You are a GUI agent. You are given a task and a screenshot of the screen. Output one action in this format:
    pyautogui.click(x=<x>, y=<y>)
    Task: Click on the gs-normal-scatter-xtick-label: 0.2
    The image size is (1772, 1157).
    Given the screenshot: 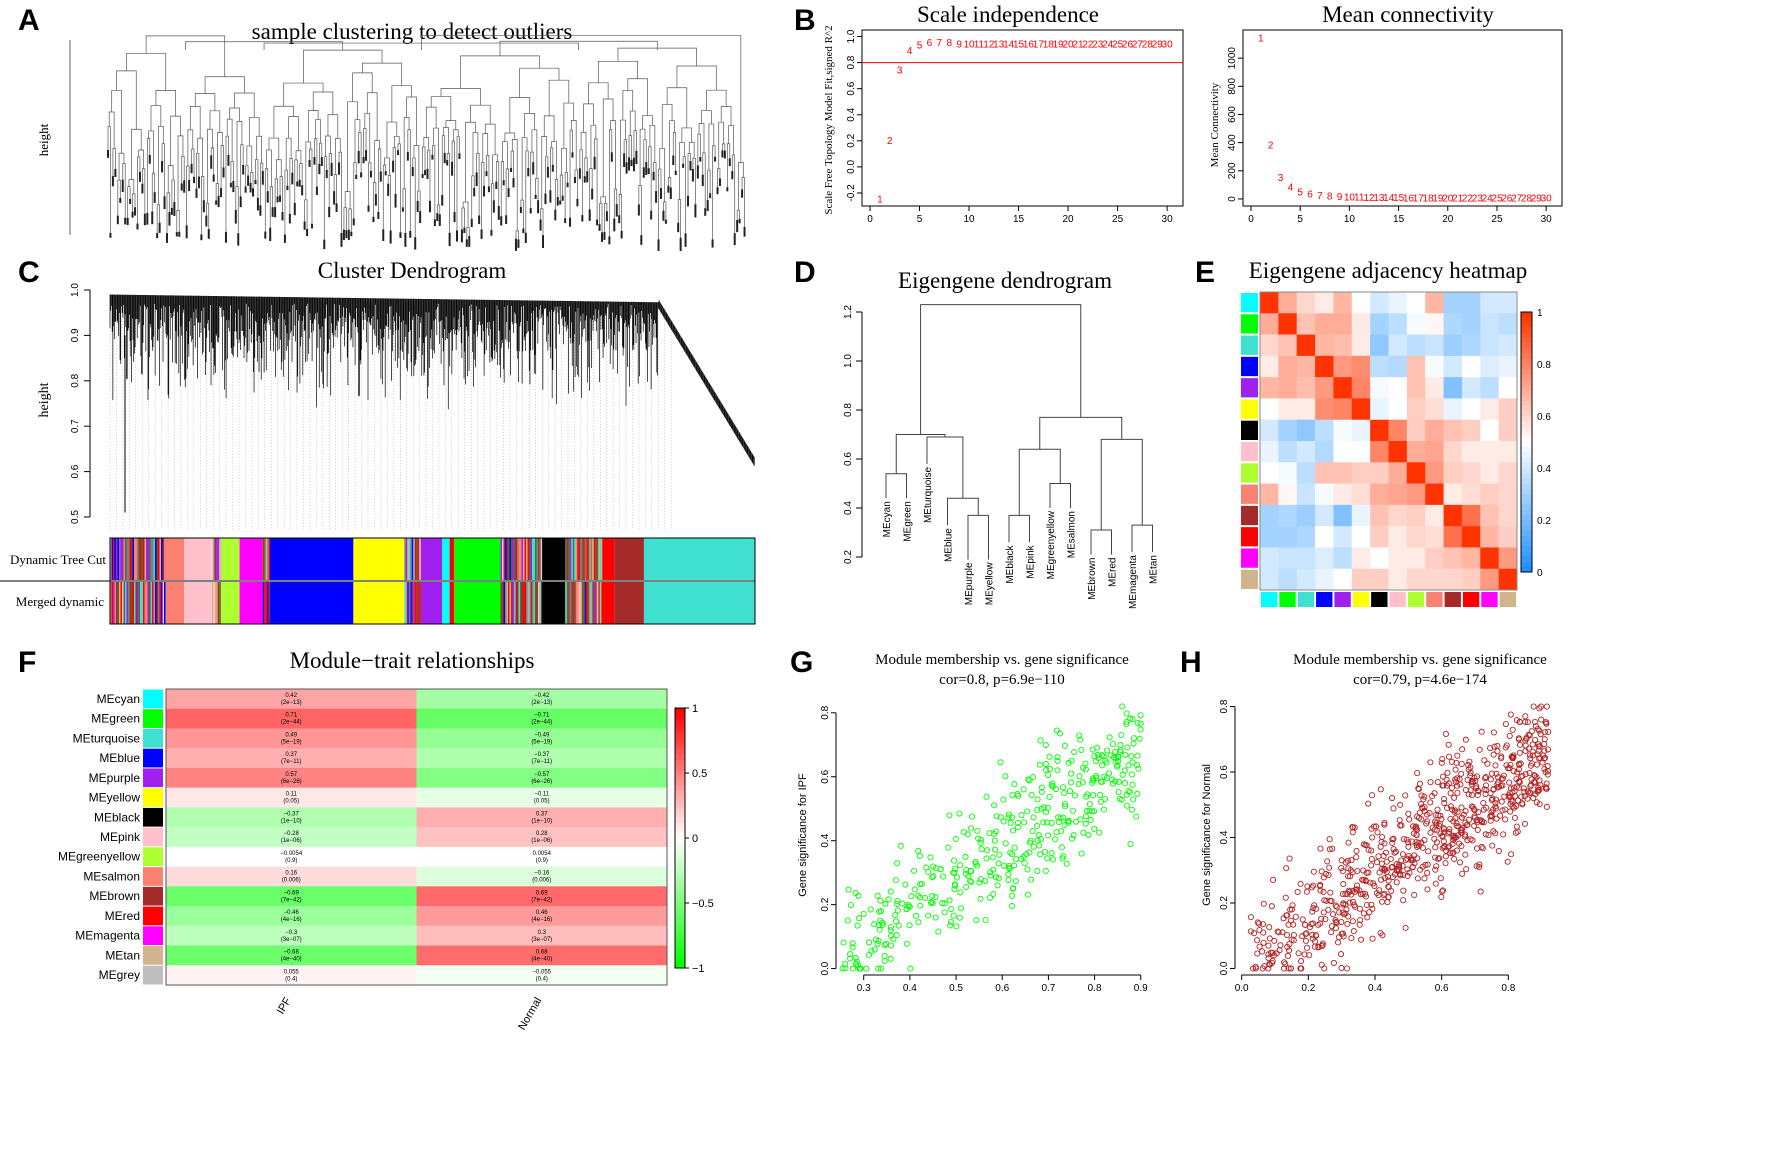 What is the action you would take?
    pyautogui.click(x=1308, y=988)
    